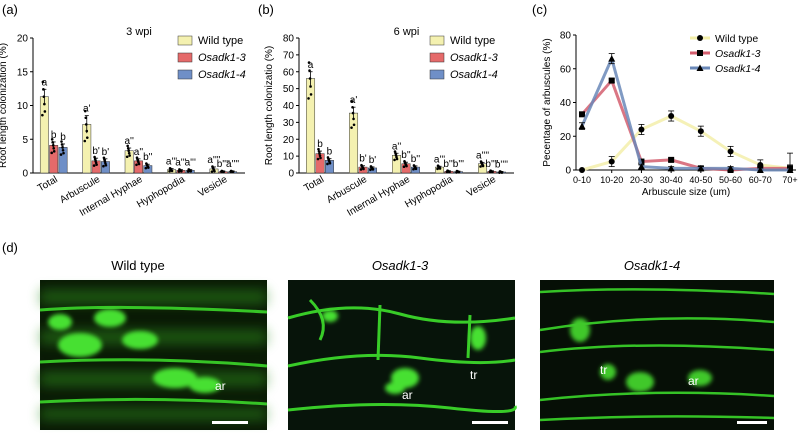 This screenshot has width=800, height=433. Describe the element at coordinates (23, 106) in the screenshot. I see `y-tick-label: 10` at that location.